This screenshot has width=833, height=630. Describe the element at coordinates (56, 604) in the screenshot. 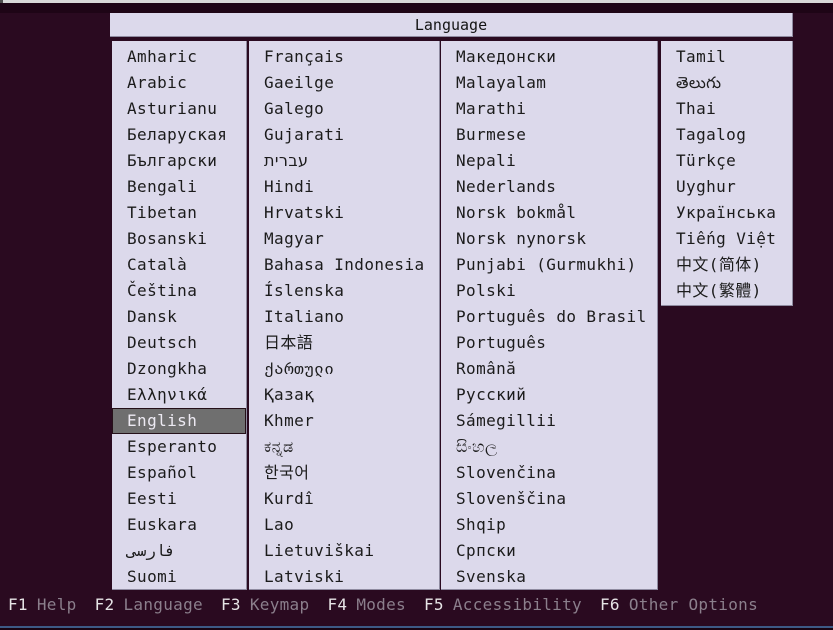

I see `fkey-action: Help` at that location.